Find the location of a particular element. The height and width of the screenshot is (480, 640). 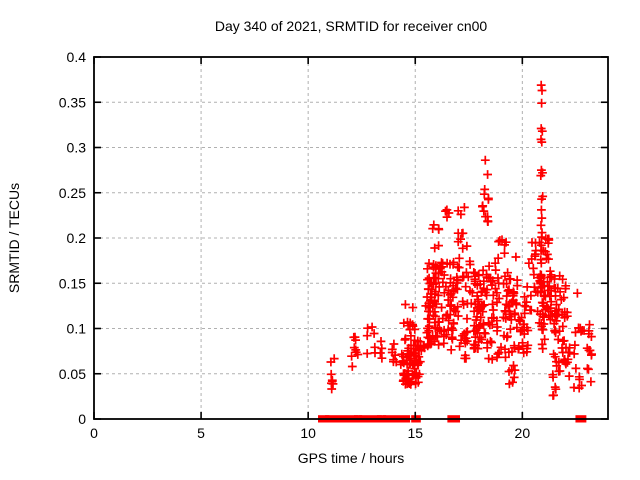

y-axis-label: SRMTID / TECUs is located at coordinates (14, 238).